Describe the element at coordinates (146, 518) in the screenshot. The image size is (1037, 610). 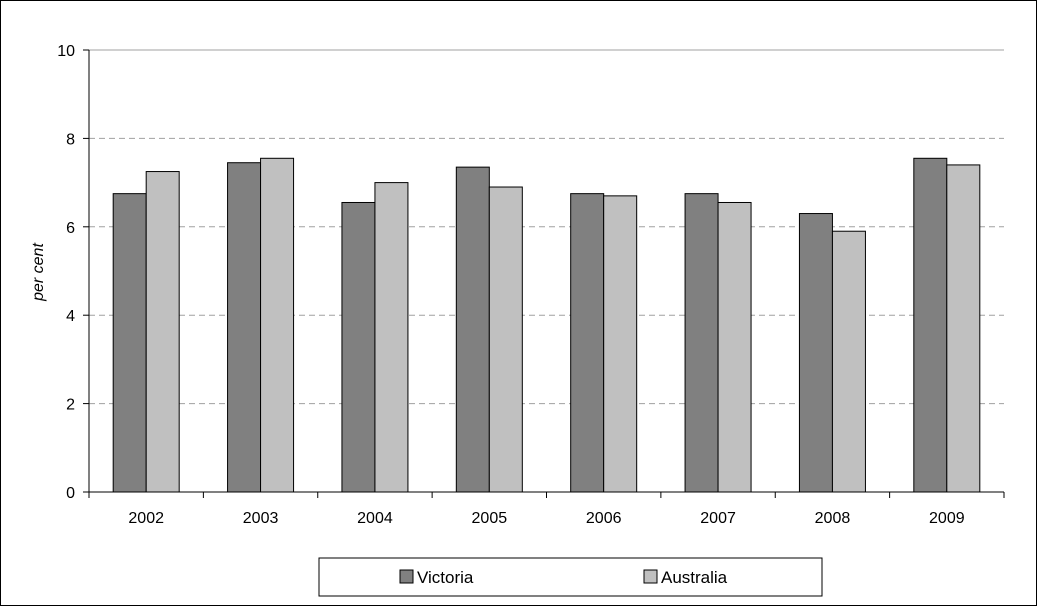
I see `x-tick-label: 2002` at that location.